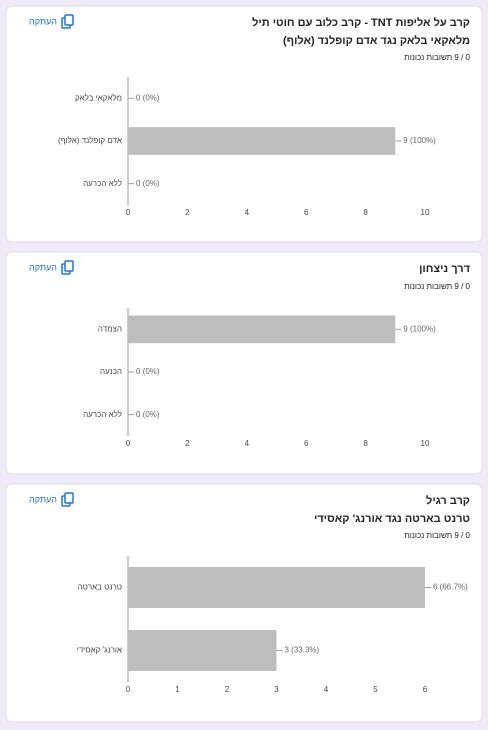 The width and height of the screenshot is (488, 730). What do you see at coordinates (448, 500) in the screenshot?
I see `question-title: קרב רגיל` at bounding box center [448, 500].